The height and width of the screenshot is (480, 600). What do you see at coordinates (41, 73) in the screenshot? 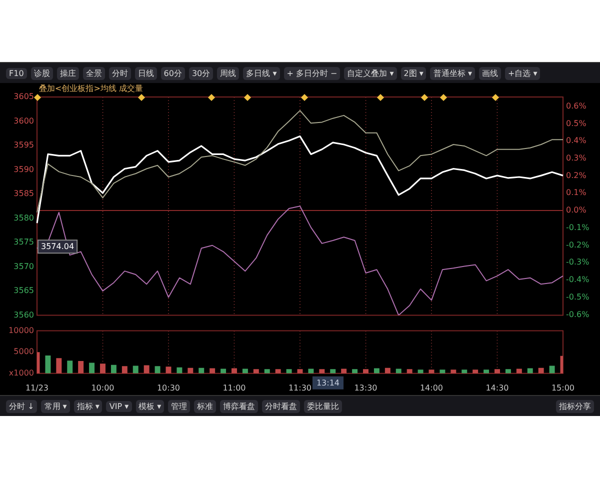
I see `text: 诊股` at bounding box center [41, 73].